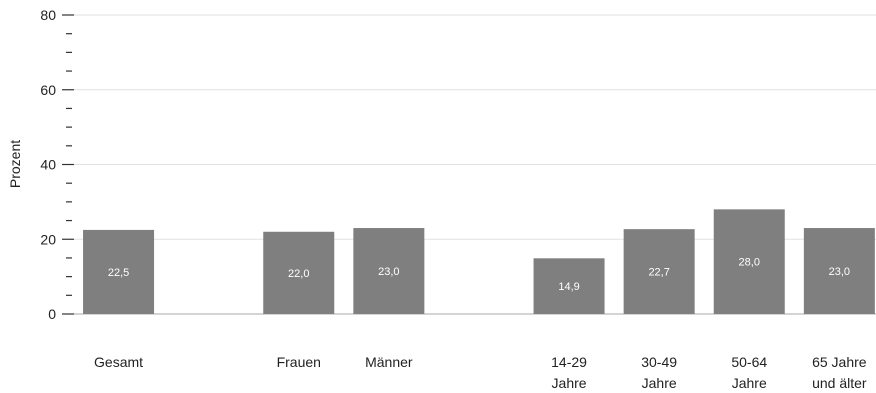  Describe the element at coordinates (48, 90) in the screenshot. I see `y-tick-label: 60` at that location.